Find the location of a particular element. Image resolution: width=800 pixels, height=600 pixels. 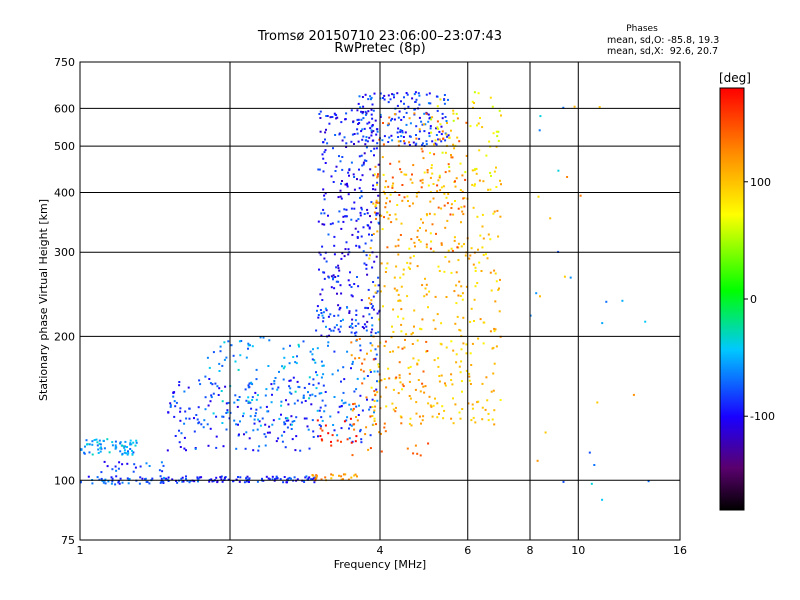

y-tick-label: 400 is located at coordinates (64, 192).